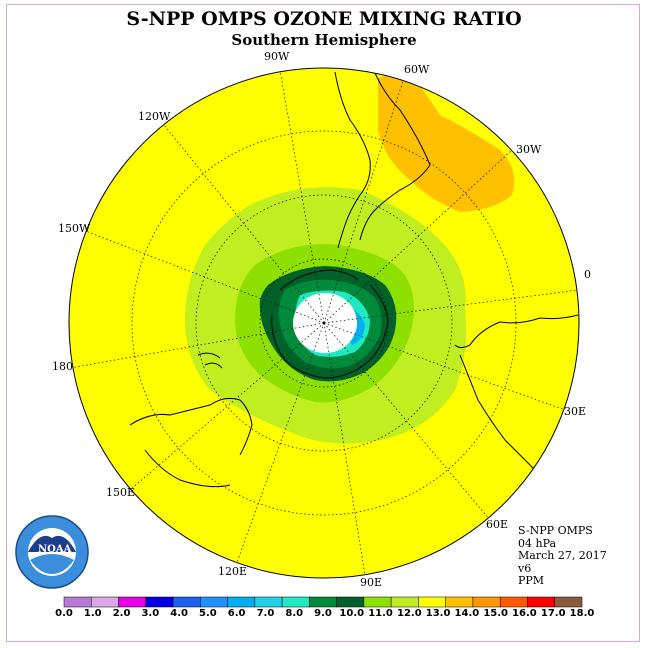 Image resolution: width=648 pixels, height=648 pixels. Describe the element at coordinates (324, 19) in the screenshot. I see `map-title: S-NPP OMPS OZONE MIXING RATIO` at that location.